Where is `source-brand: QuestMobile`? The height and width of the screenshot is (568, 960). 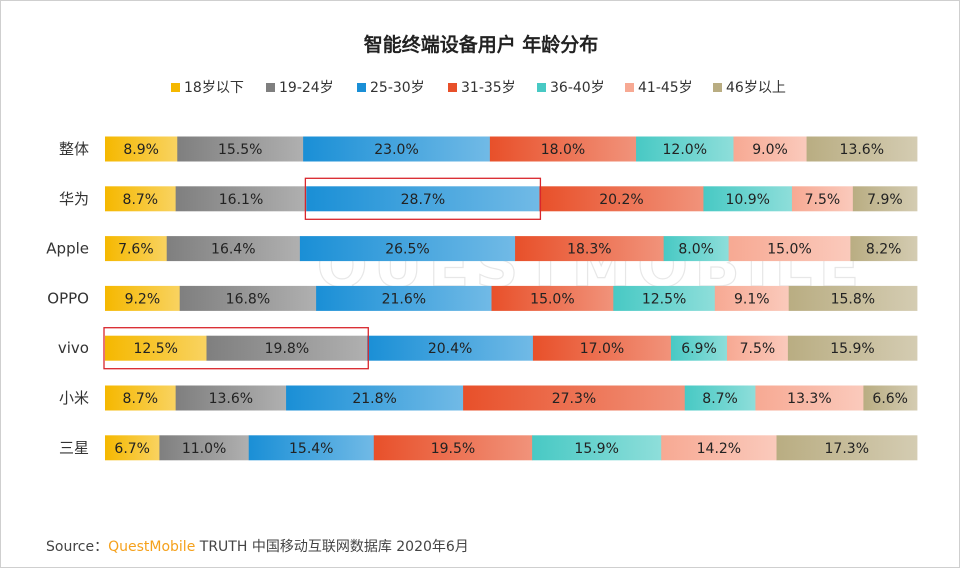 source-brand: QuestMobile is located at coordinates (152, 547).